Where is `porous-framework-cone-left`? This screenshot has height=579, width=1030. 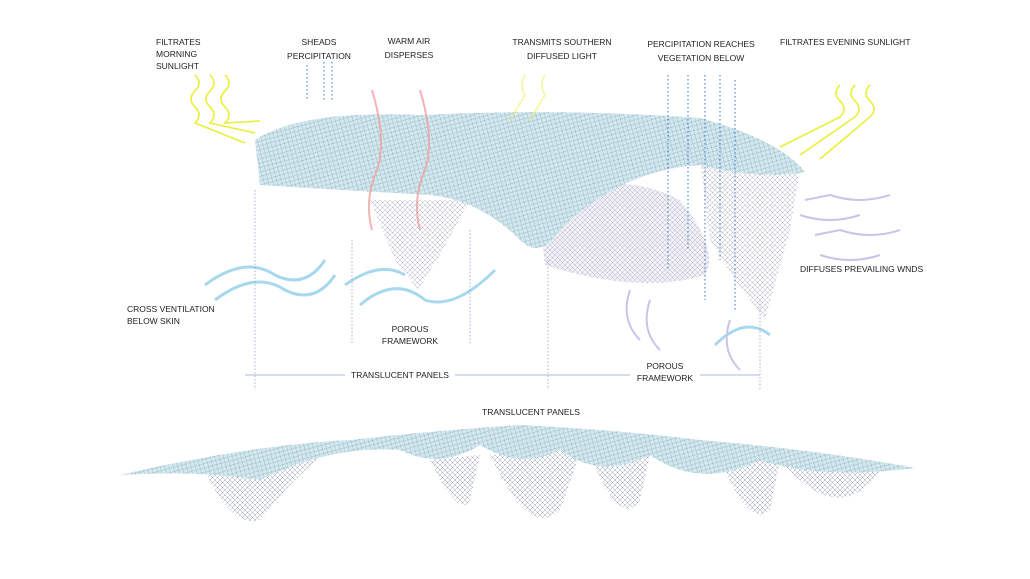
porous-framework-cone-left is located at coordinates (420, 245).